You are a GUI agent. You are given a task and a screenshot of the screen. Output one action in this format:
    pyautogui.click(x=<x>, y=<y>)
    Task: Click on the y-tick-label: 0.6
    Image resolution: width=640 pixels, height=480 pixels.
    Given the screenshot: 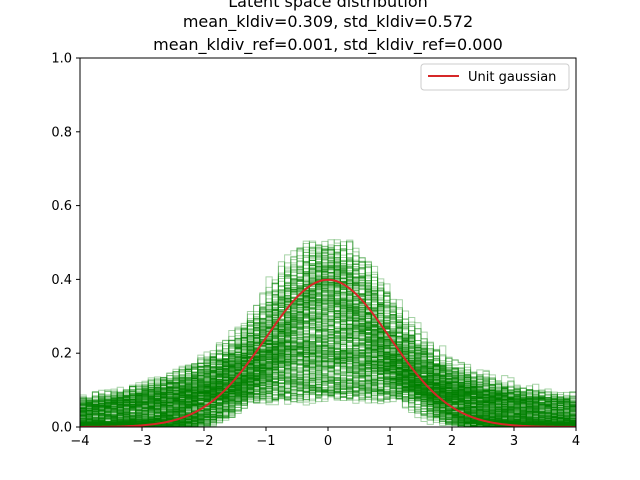 What is the action you would take?
    pyautogui.click(x=61, y=206)
    